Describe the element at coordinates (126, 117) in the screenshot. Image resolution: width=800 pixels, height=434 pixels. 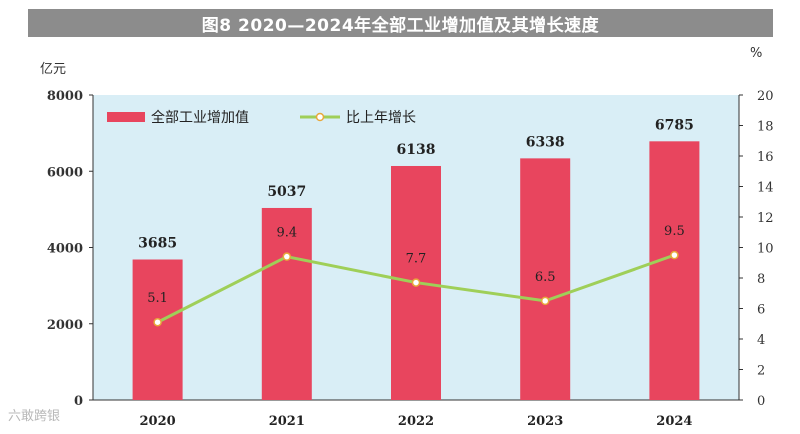
I see `legend-bar-swatch` at that location.